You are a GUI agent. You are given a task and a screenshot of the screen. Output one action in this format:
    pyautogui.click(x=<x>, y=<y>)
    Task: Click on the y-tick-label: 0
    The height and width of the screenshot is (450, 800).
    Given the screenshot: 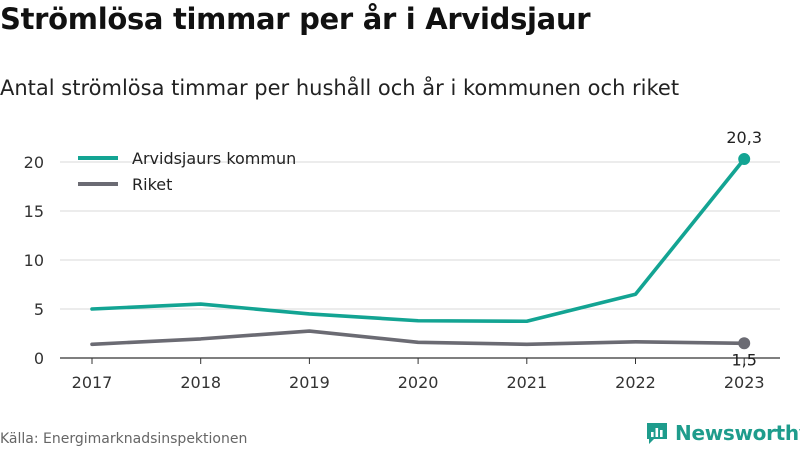 What is the action you would take?
    pyautogui.click(x=39, y=358)
    